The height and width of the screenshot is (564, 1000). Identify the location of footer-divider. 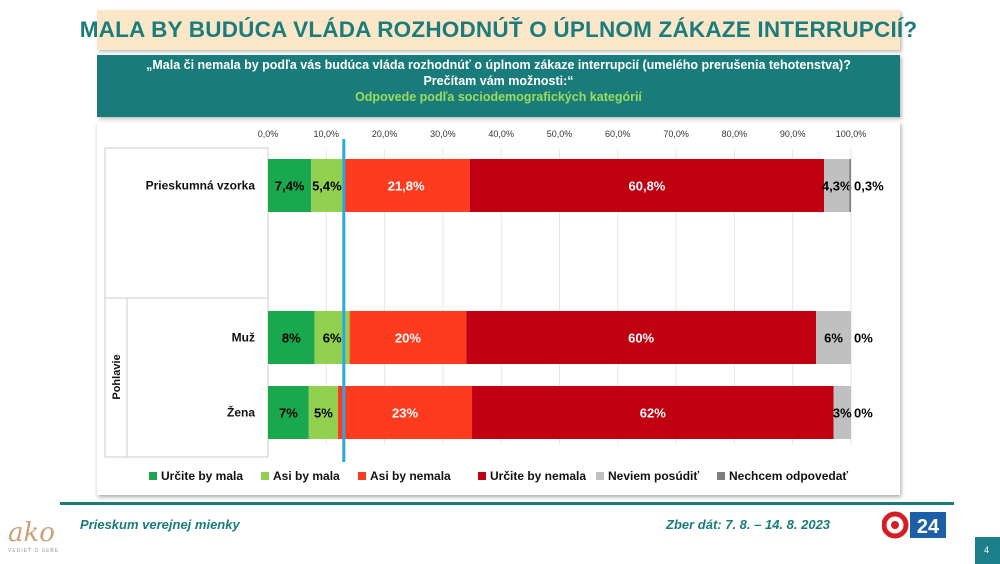
(507, 503).